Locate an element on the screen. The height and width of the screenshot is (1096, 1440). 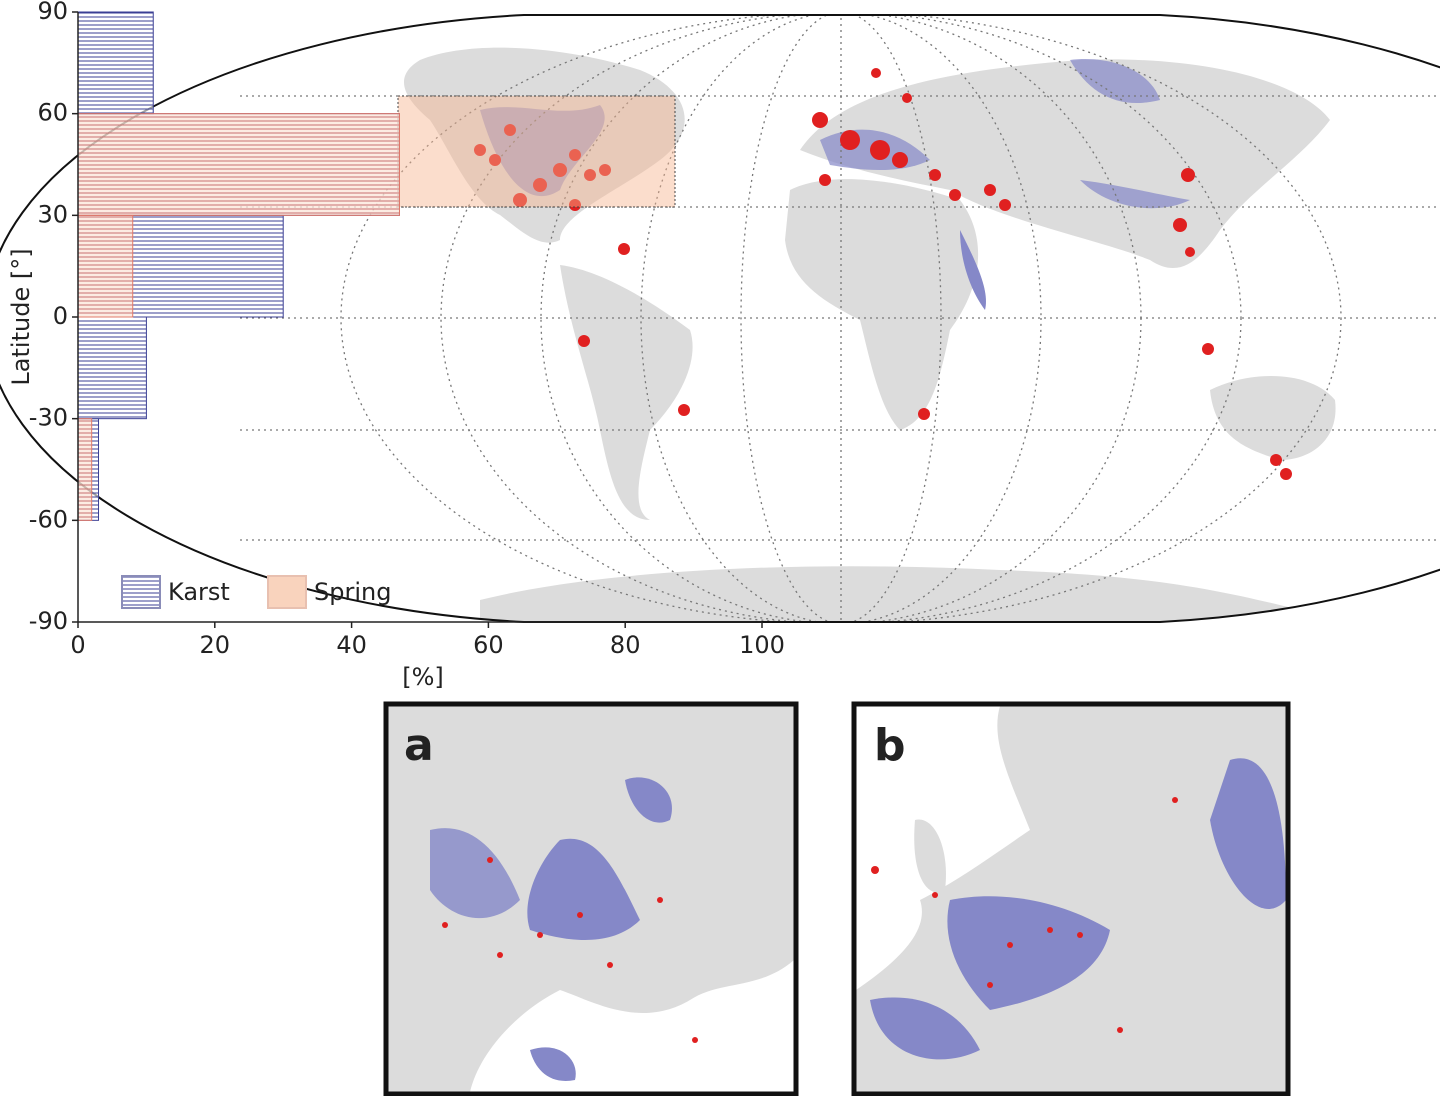
y-tick-label: 0 is located at coordinates (60, 316).